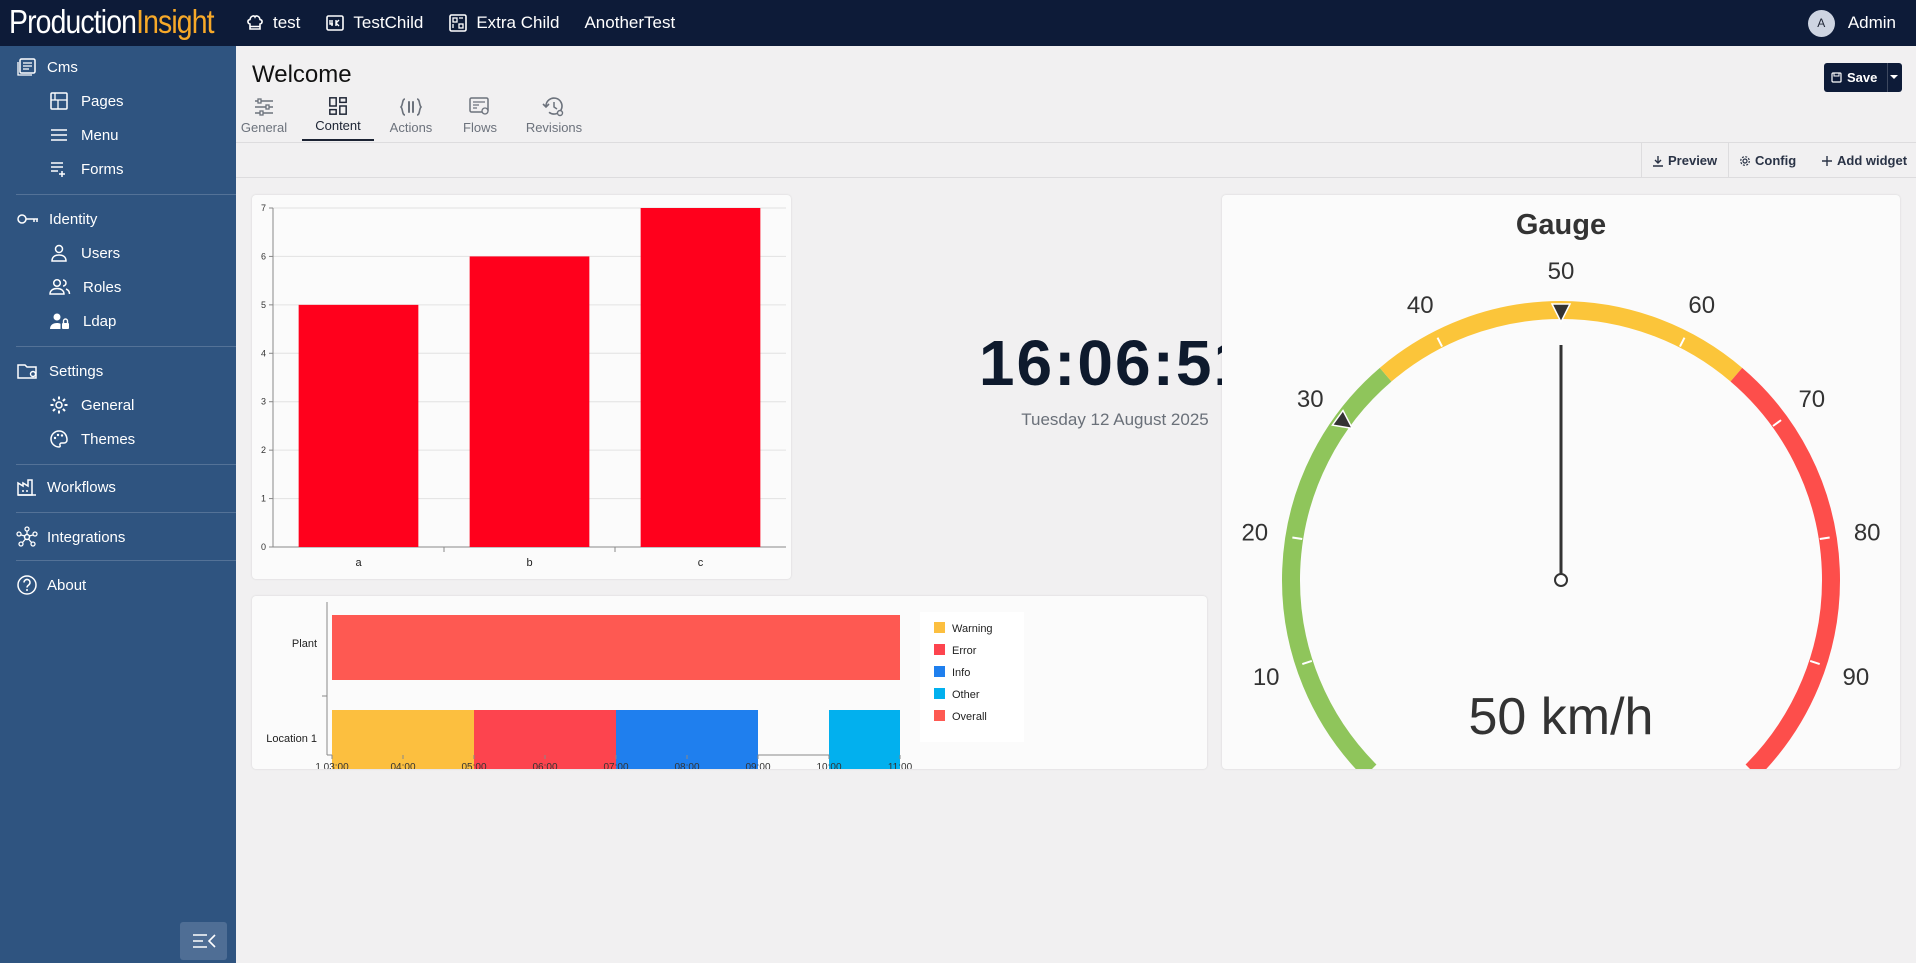 This screenshot has height=963, width=1916. I want to click on folder-settings-icon, so click(27, 371).